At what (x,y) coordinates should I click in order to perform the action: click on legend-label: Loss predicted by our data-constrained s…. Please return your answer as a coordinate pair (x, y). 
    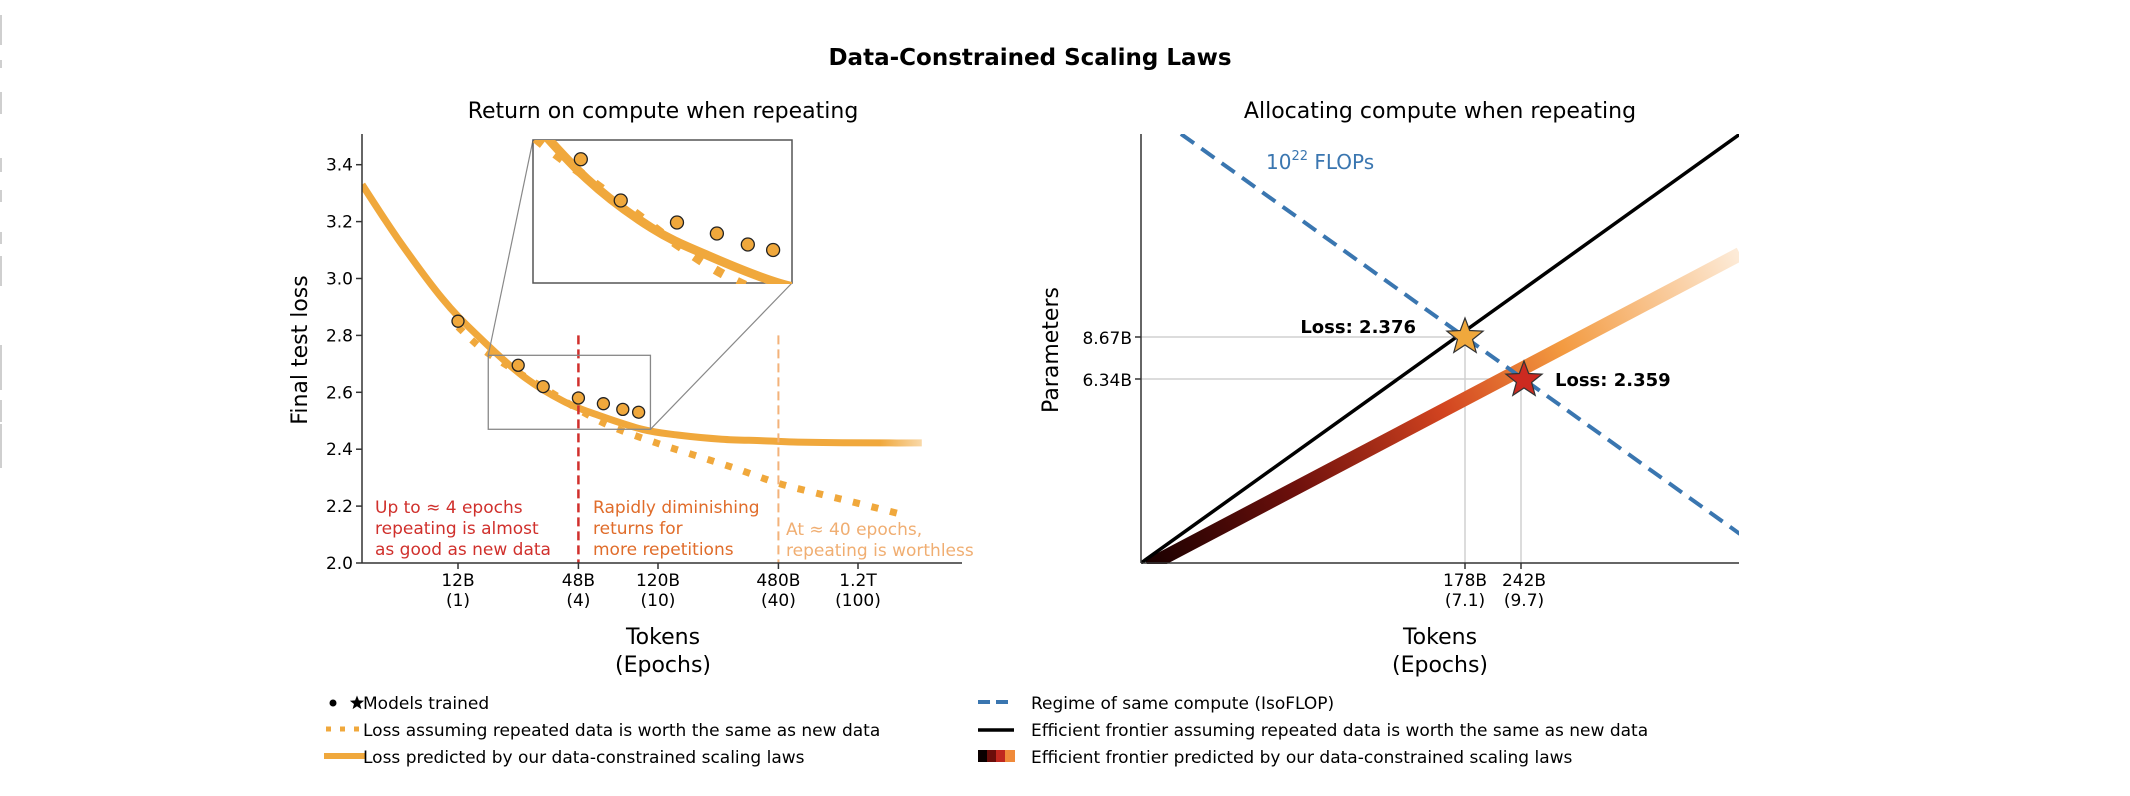
    Looking at the image, I should click on (584, 758).